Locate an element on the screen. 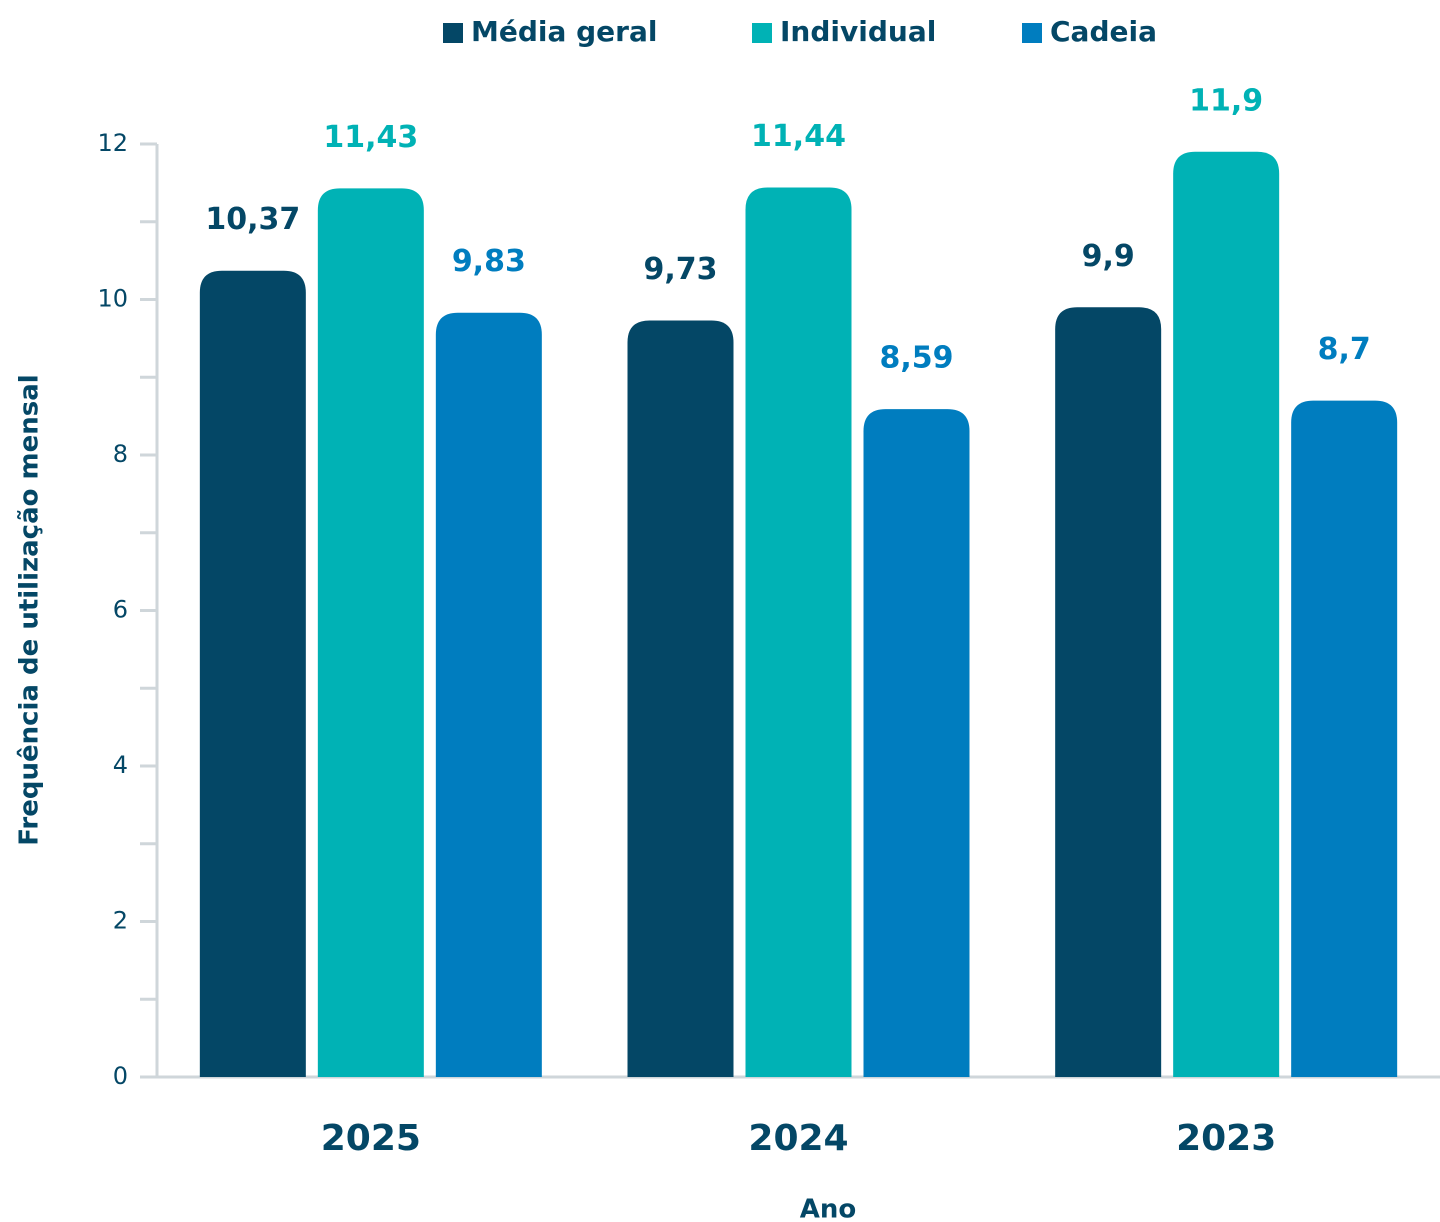  x-tick-label: 2025 is located at coordinates (371, 1138).